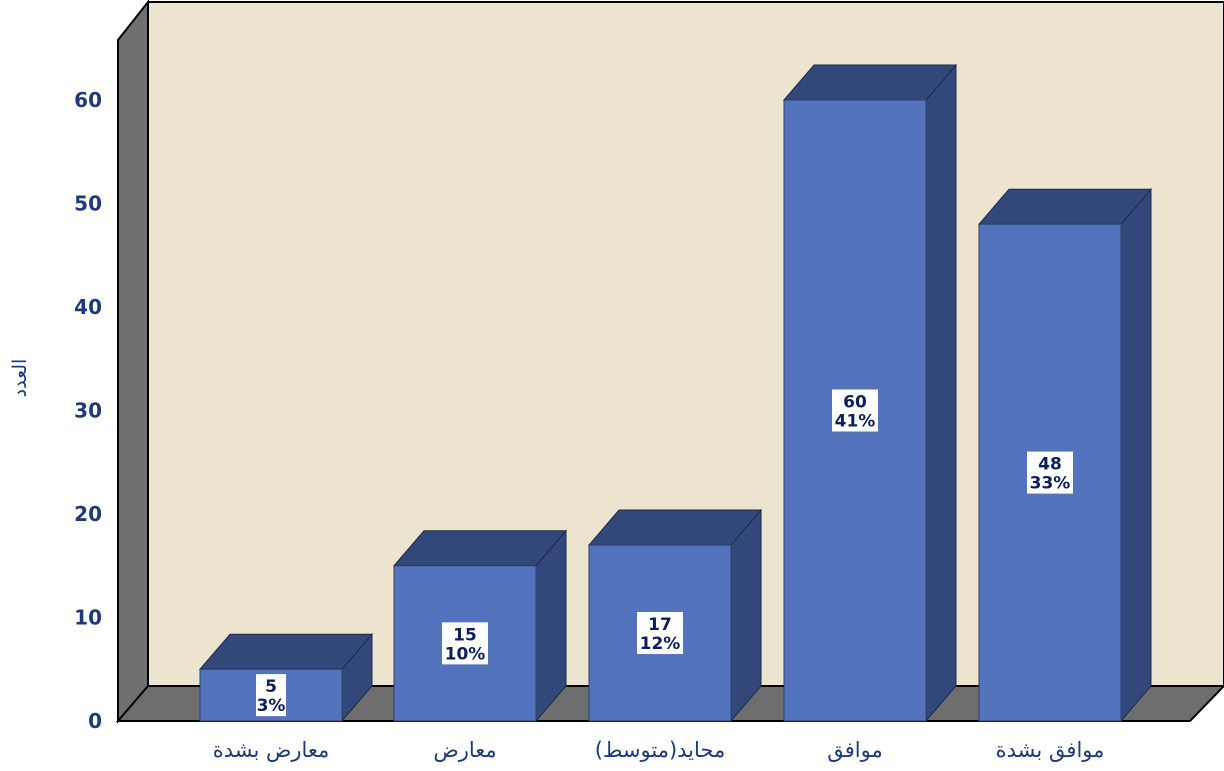 This screenshot has height=771, width=1224. I want to click on chart-side-wall, so click(133, 362).